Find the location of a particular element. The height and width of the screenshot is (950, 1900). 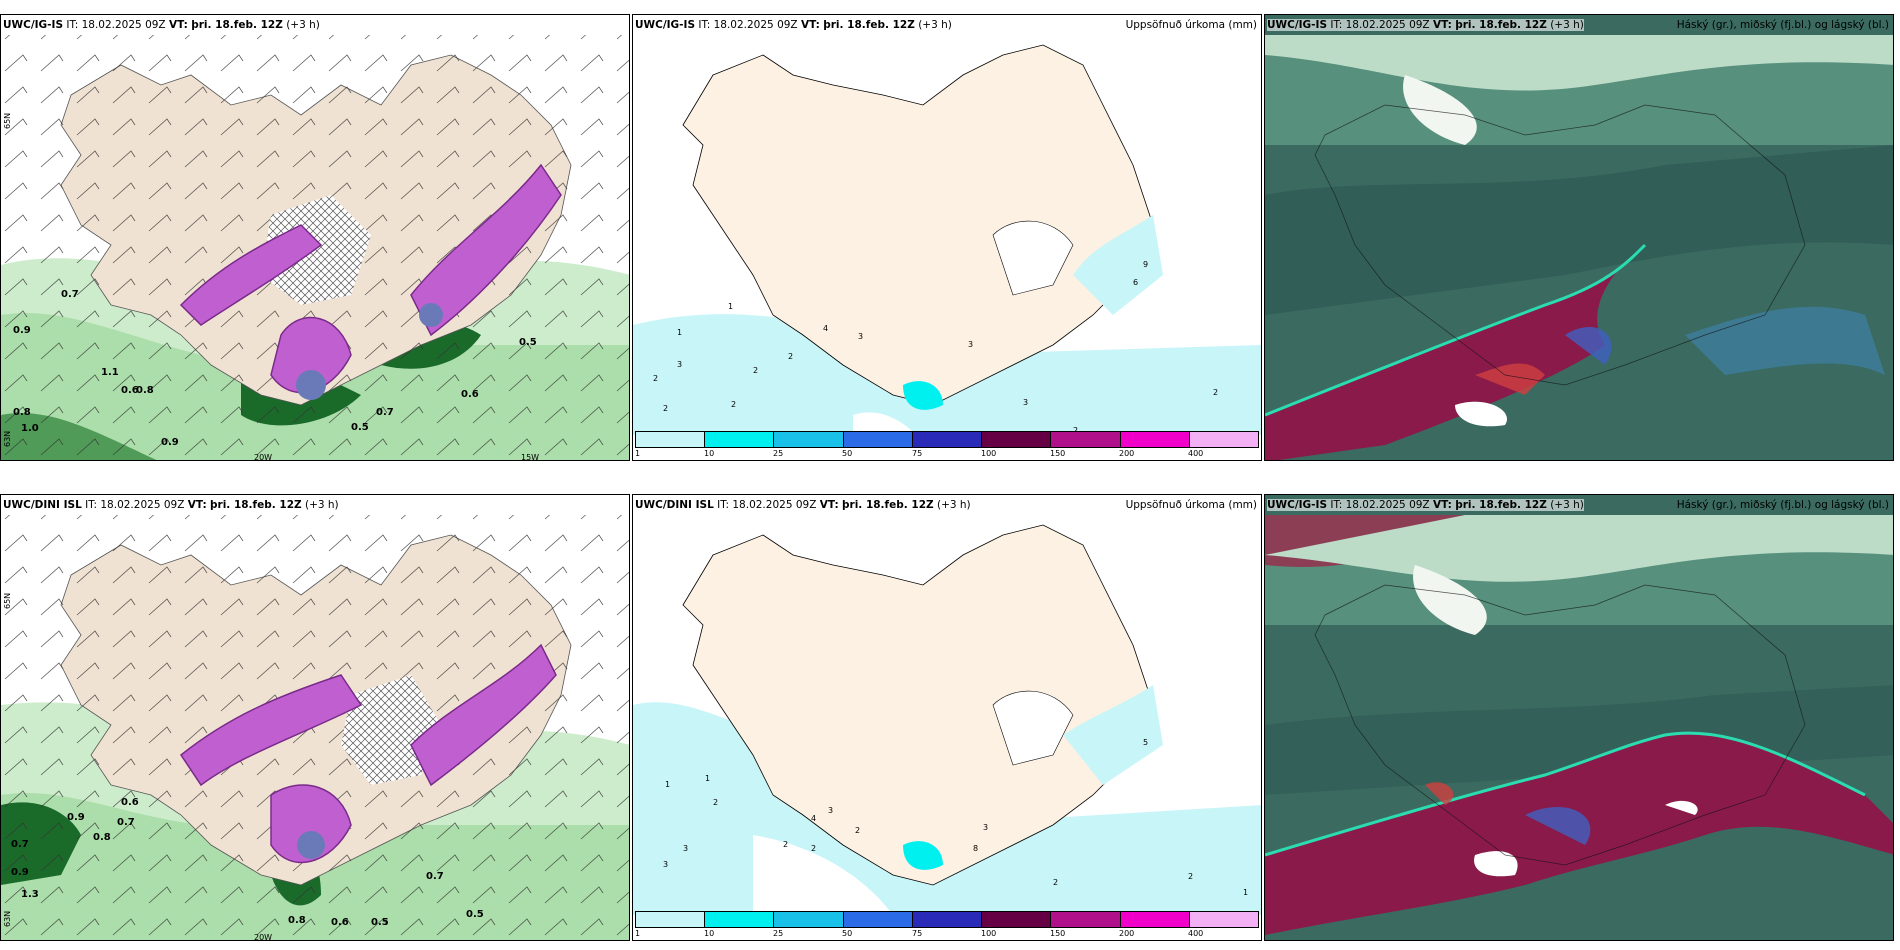

precip-values: 1 1 2 3 3 2 4 3 2 2 8 3 2 2 1 5 is located at coordinates (955, 817).